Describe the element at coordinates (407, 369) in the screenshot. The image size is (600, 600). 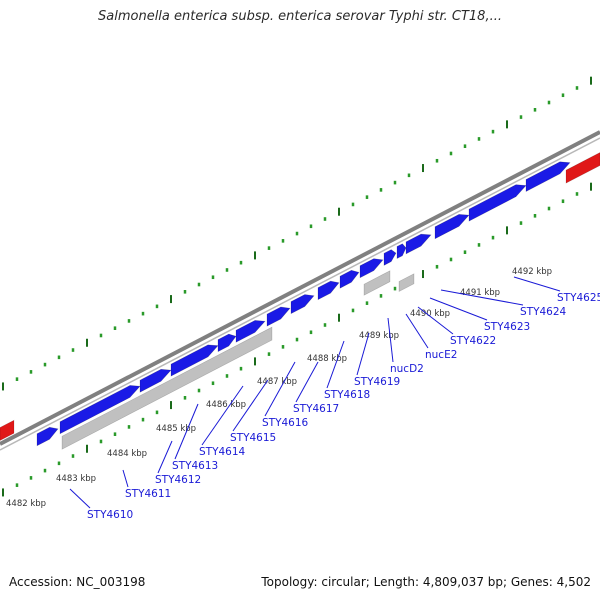
I see `gene-label: nucD2` at that location.